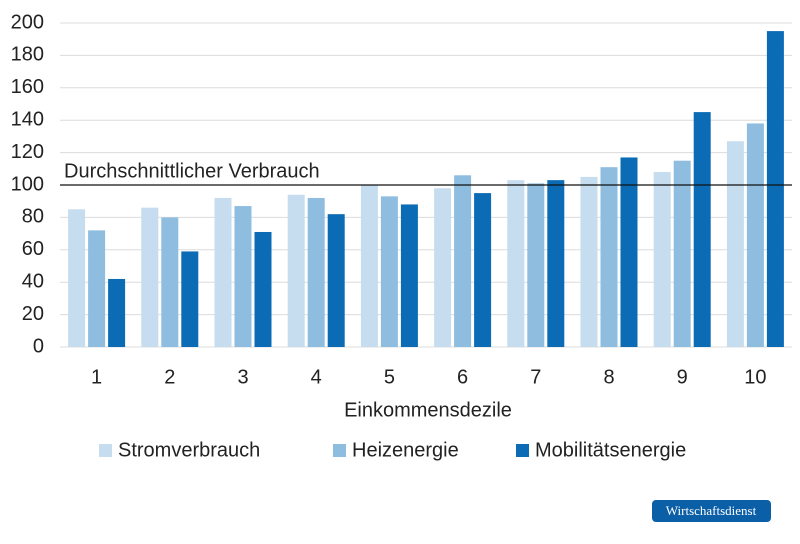 This screenshot has height=544, width=800. Describe the element at coordinates (169, 377) in the screenshot. I see `x-tick-label: 2` at that location.